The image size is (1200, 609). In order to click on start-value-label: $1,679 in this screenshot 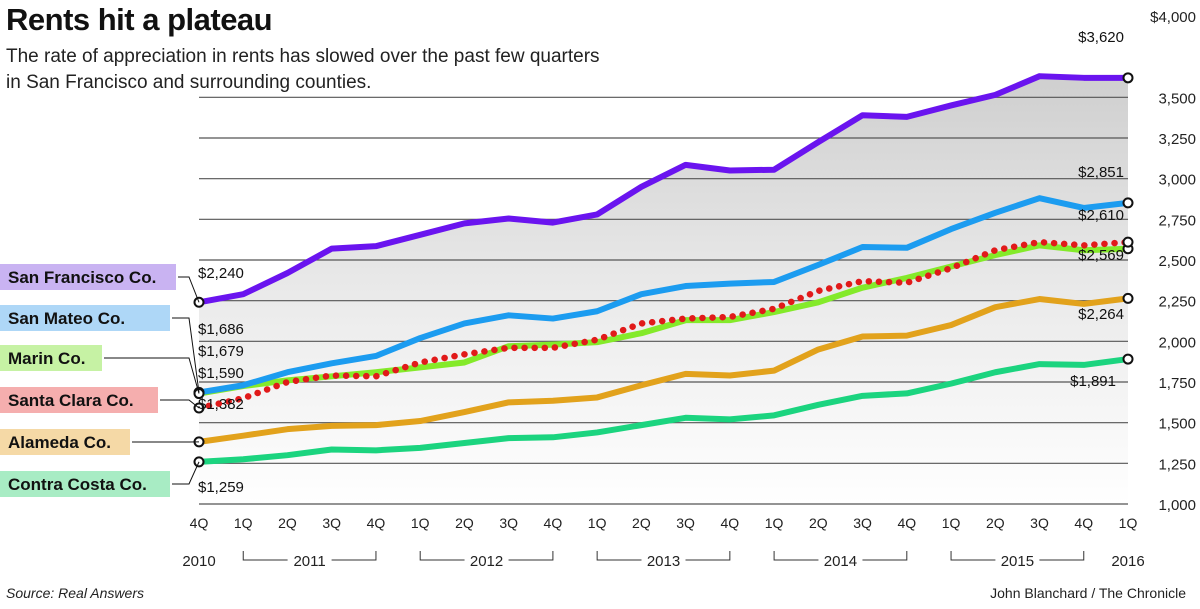, I will do `click(221, 351)`.